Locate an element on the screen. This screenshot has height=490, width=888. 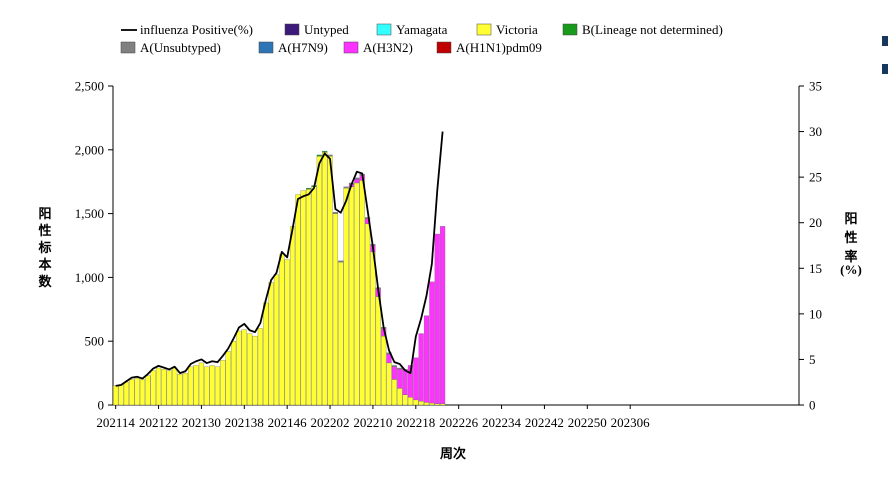
x-tick-label: 202146 is located at coordinates (288, 422).